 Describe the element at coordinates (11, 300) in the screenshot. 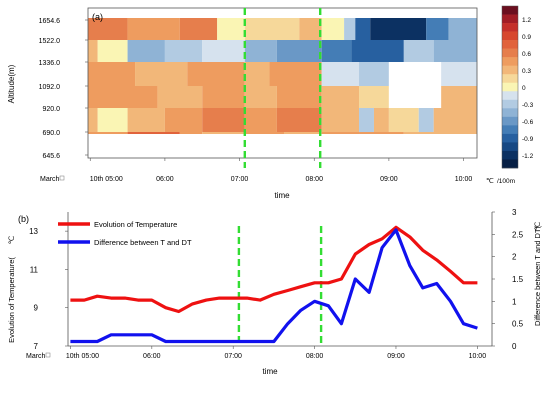

I see `left-y-axis-label: Evolution of Temperature(` at that location.